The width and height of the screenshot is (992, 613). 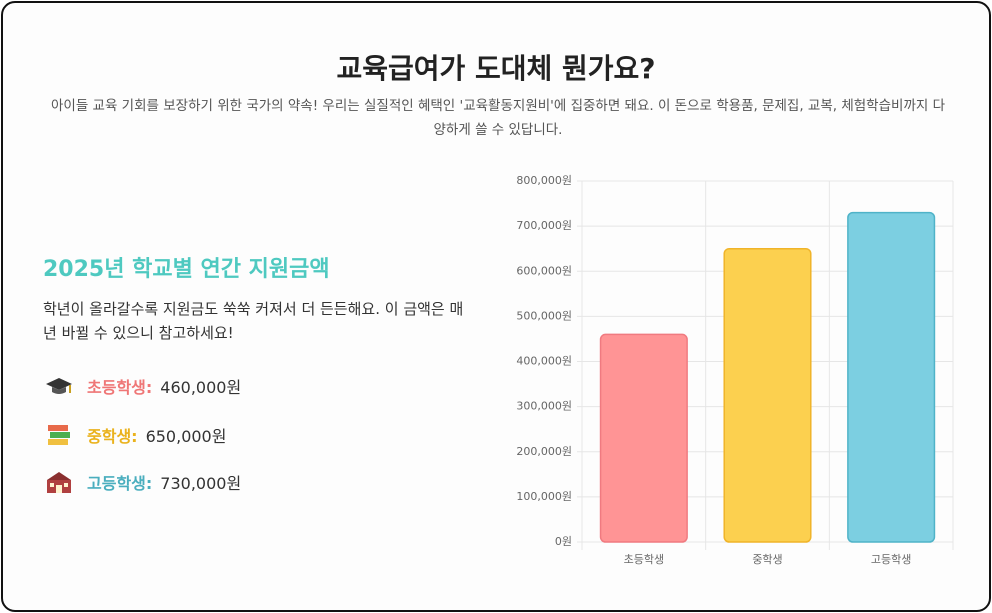 I want to click on x-tick-label: 중학생, so click(x=767, y=559).